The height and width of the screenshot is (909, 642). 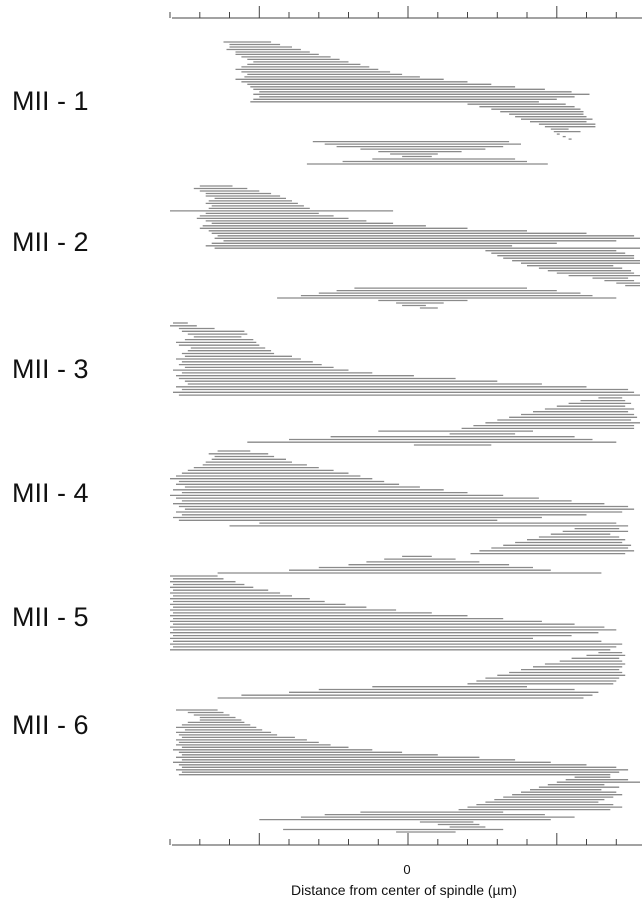 I want to click on row-label: MII - 4, so click(x=50, y=493).